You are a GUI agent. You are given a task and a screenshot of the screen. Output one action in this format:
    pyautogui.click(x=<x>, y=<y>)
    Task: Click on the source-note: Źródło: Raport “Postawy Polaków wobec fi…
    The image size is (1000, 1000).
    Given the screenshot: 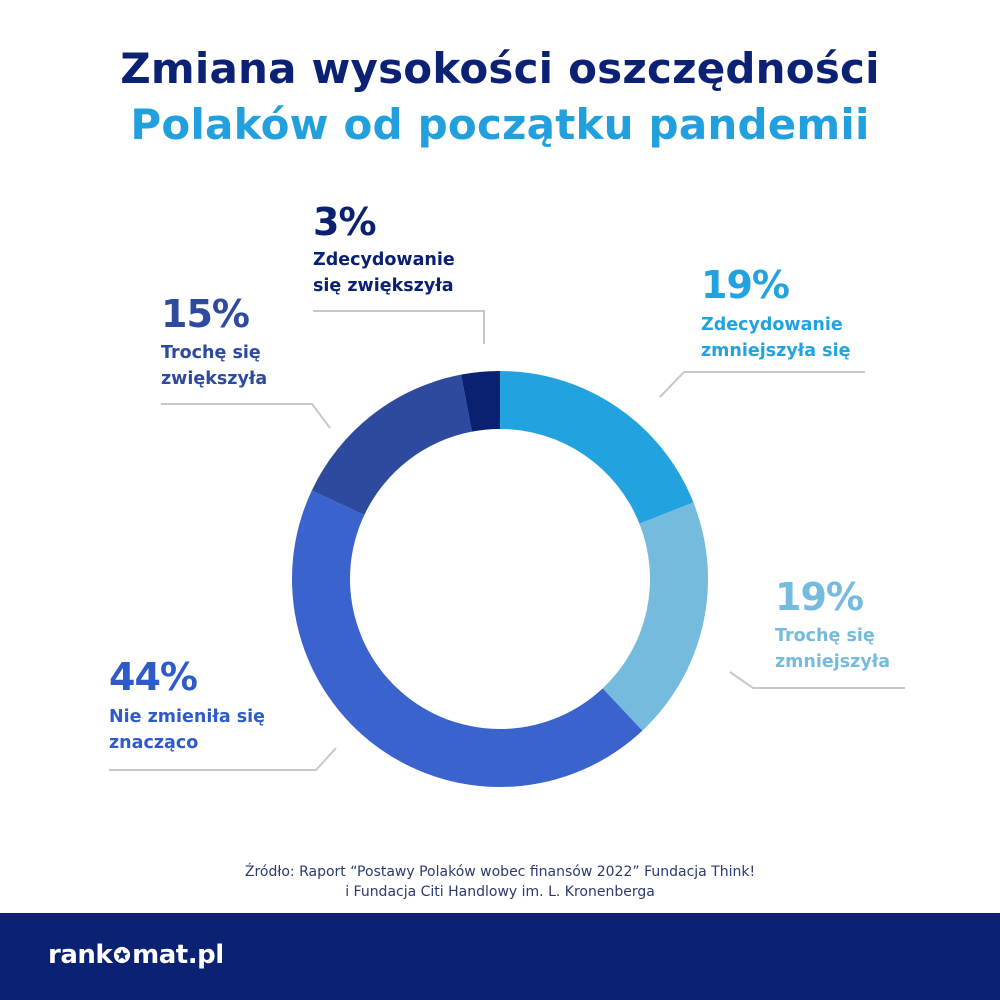 What is the action you would take?
    pyautogui.click(x=500, y=882)
    